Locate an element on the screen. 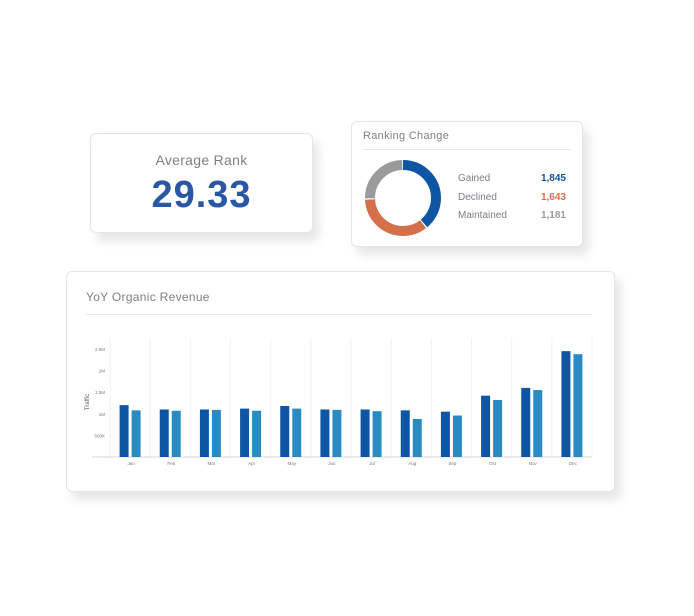 This screenshot has width=694, height=616. y-tick-label: 500K is located at coordinates (99, 435).